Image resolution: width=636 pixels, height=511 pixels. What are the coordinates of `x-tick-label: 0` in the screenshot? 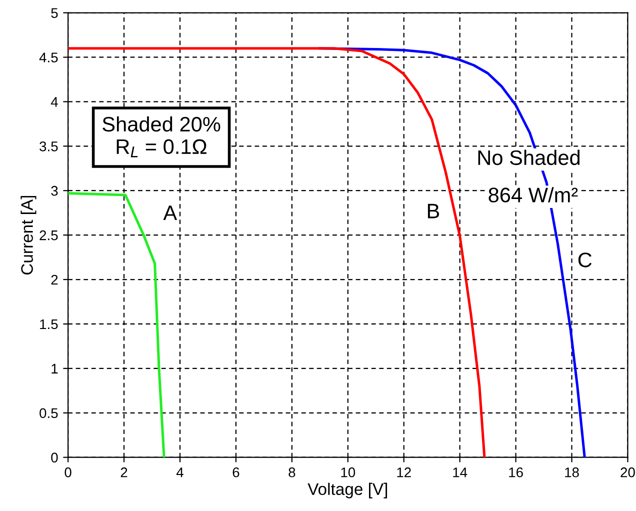 It's located at (68, 472).